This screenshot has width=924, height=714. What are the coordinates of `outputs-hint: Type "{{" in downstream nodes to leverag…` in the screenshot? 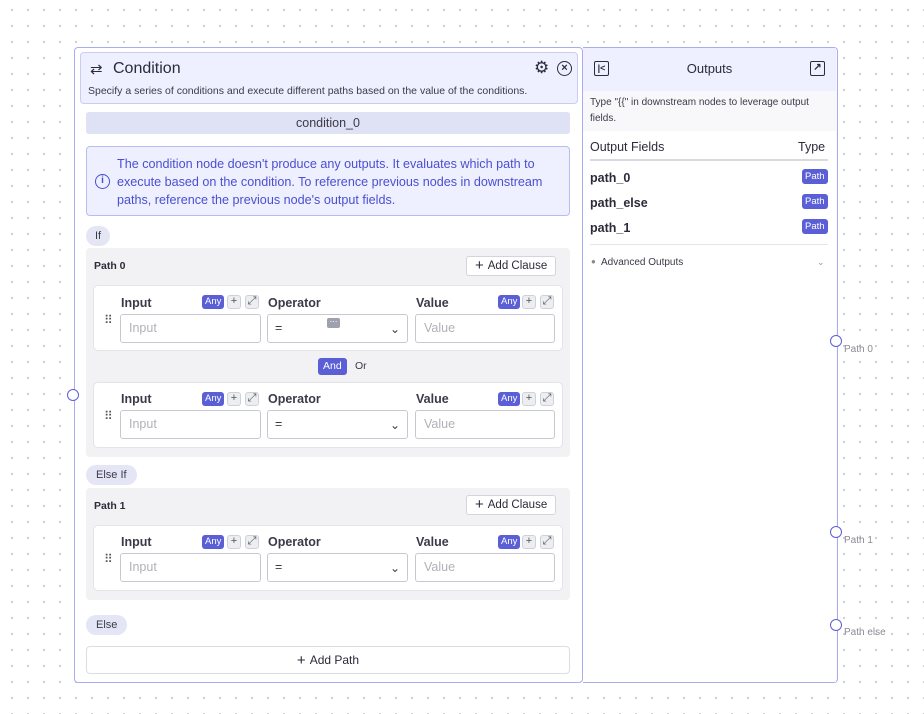 It's located at (699, 110).